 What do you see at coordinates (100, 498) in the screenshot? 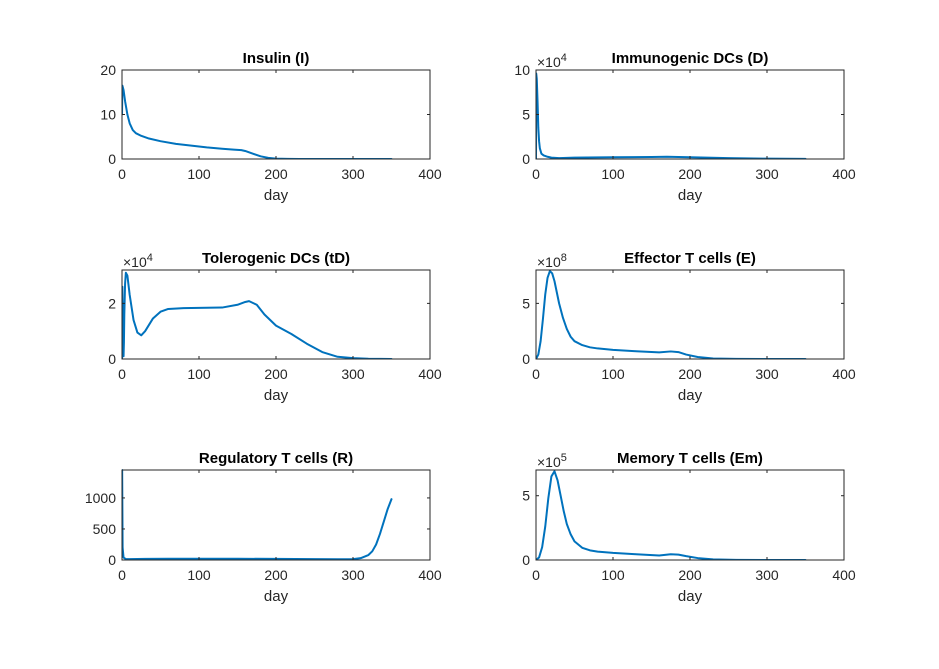
I see `y-tick-label: 1000` at bounding box center [100, 498].